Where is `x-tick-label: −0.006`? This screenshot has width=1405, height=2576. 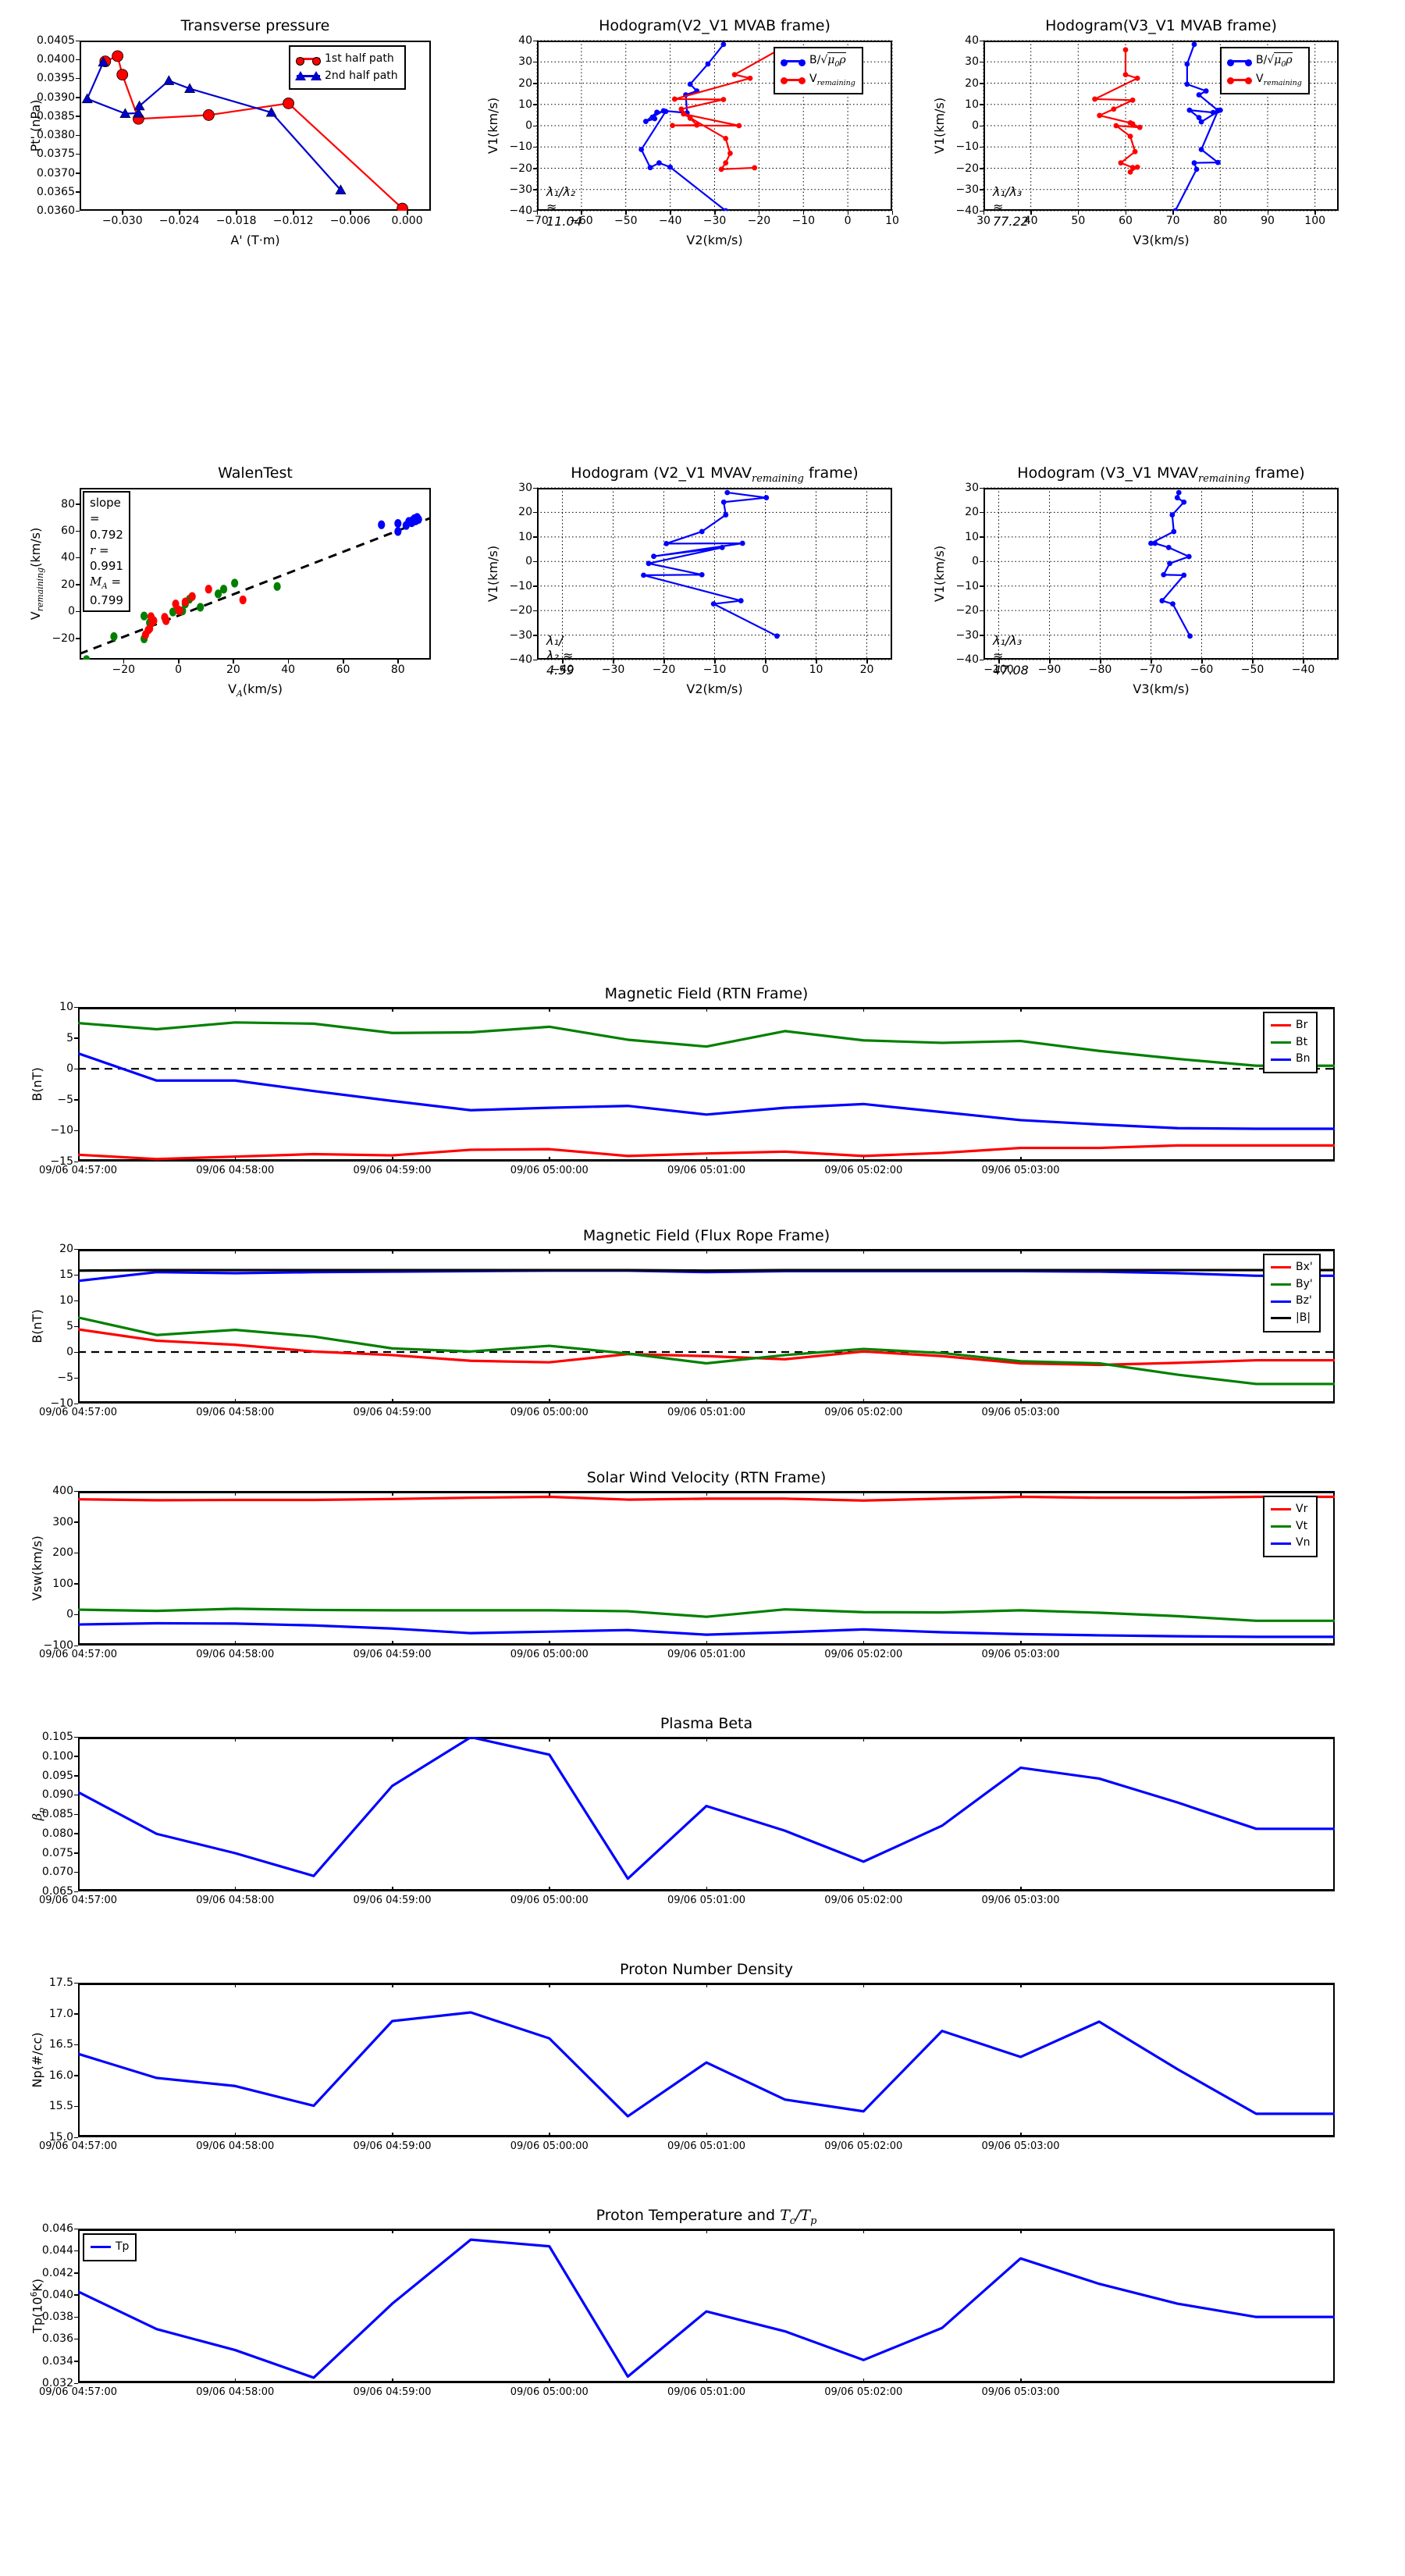 x-tick-label: −0.006 is located at coordinates (350, 221).